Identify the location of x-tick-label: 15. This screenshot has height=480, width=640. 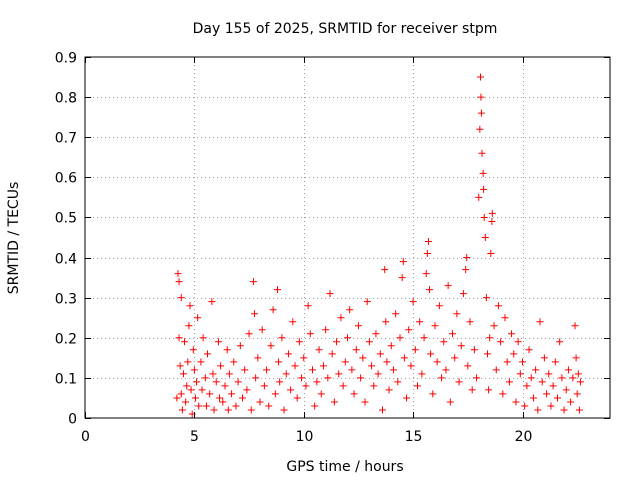
(414, 437).